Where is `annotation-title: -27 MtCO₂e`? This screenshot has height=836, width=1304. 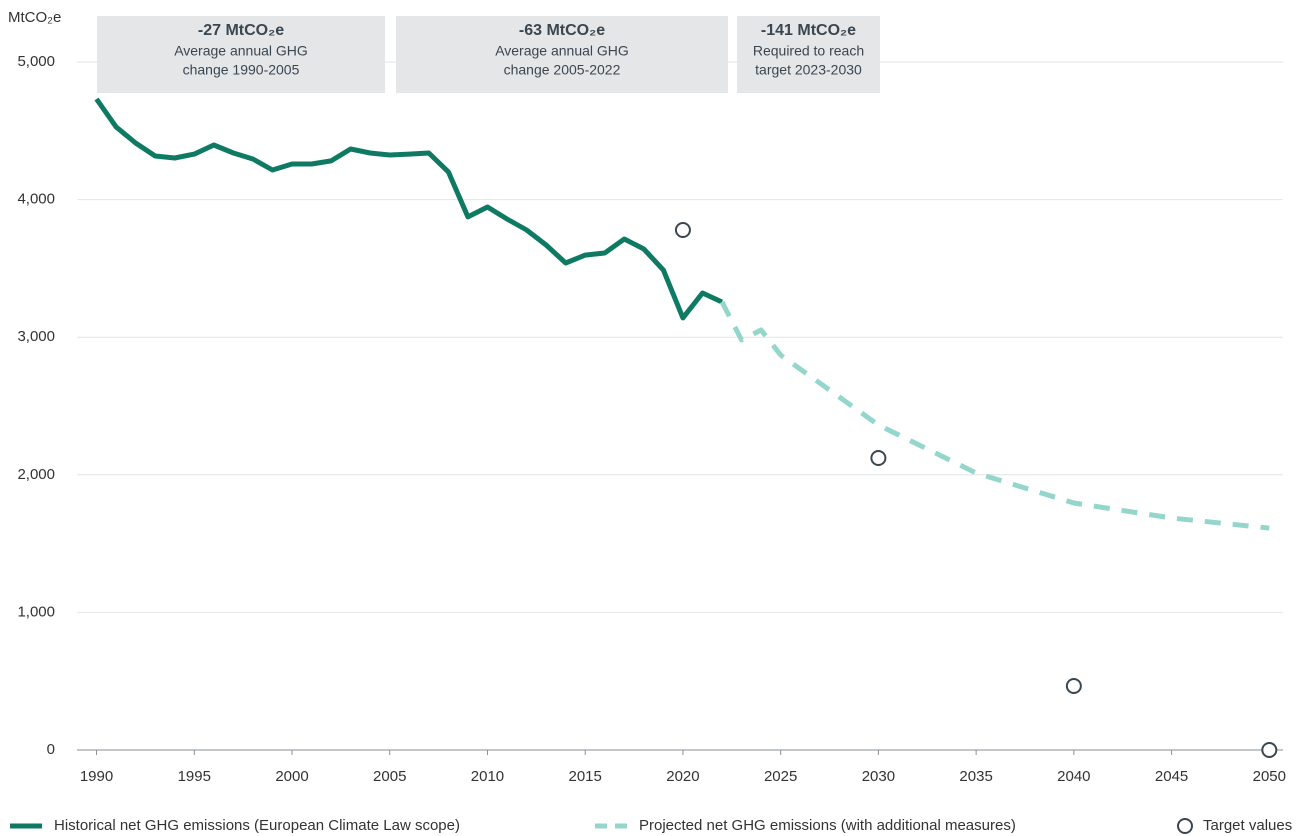
annotation-title: -27 MtCO₂e is located at coordinates (241, 30).